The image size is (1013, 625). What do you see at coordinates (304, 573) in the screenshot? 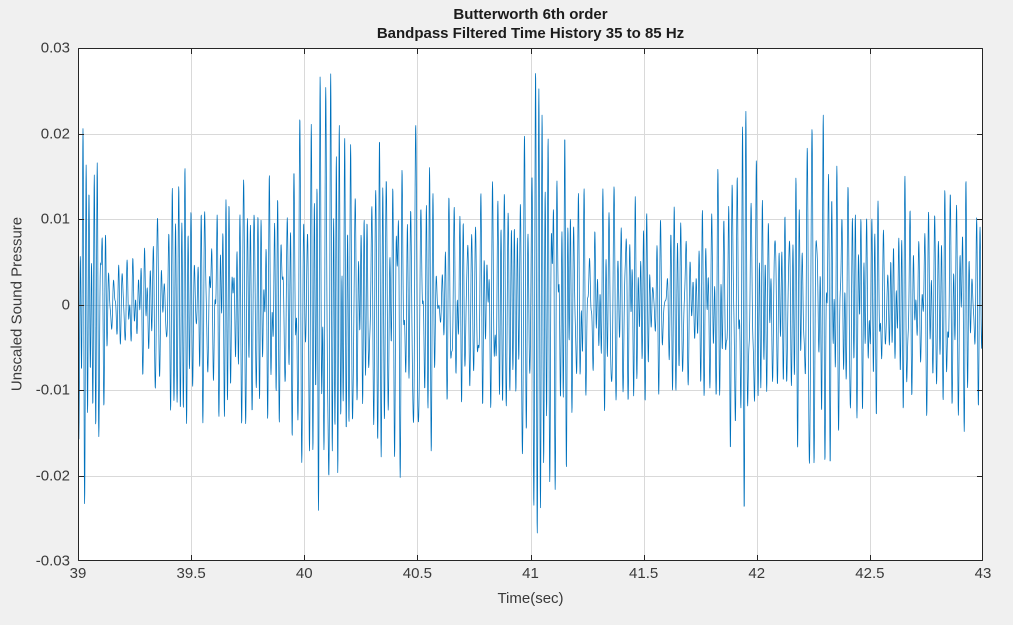
I see `x-tick-label: 40` at bounding box center [304, 573].